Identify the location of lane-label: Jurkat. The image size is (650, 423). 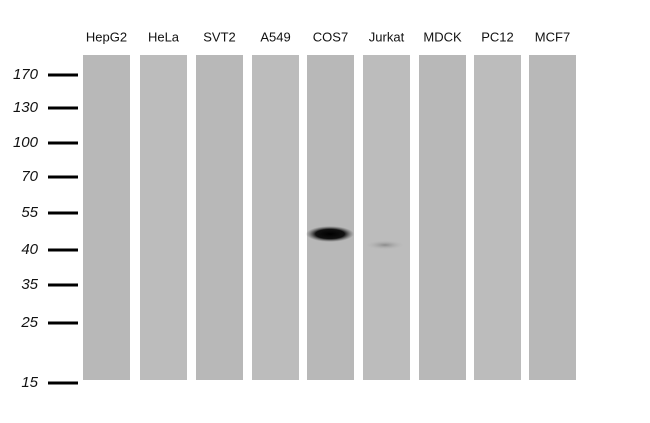
(387, 36).